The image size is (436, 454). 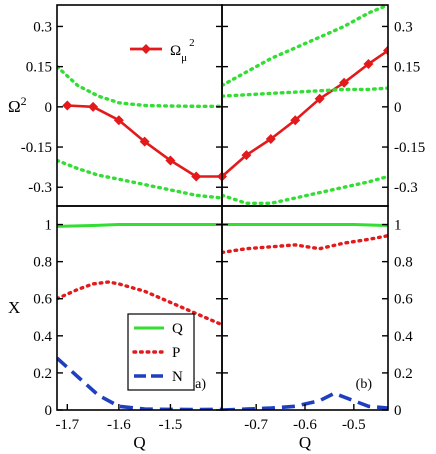 I want to click on series-line-, so click(x=305, y=113).